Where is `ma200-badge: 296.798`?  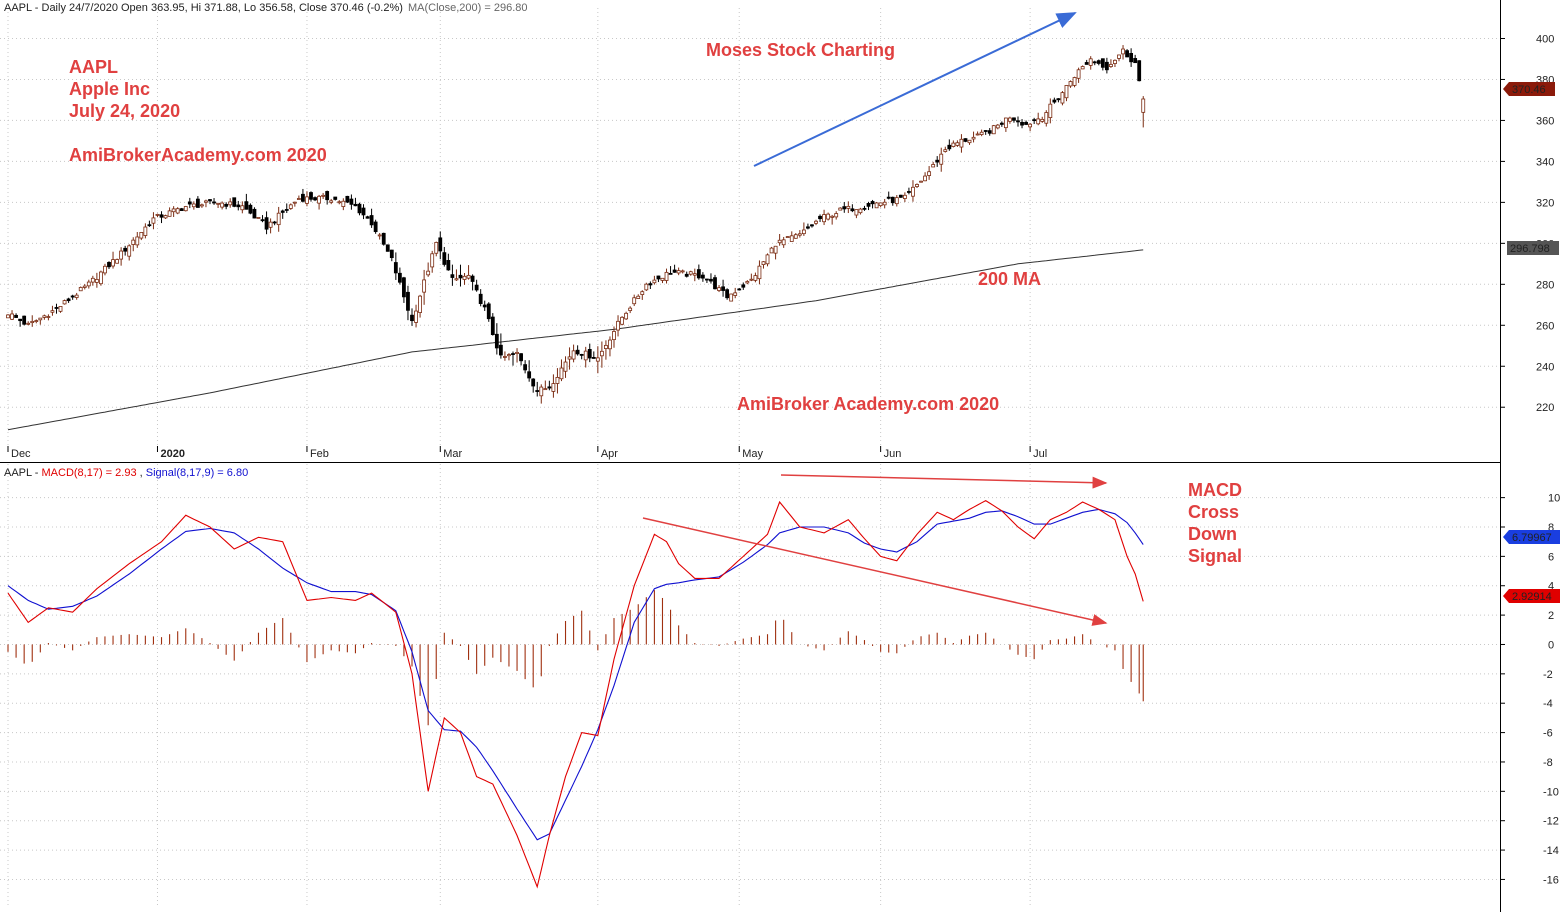 ma200-badge: 296.798 is located at coordinates (1533, 248).